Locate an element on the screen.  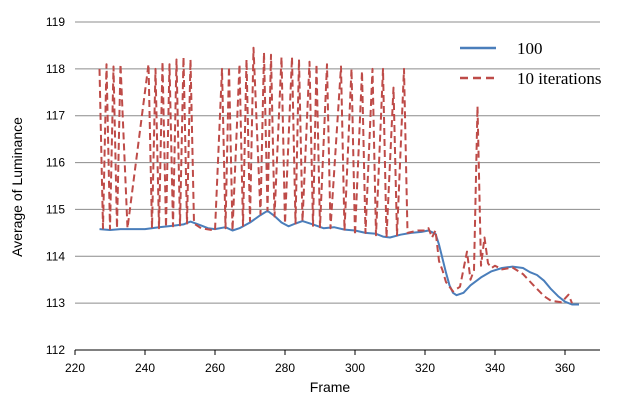
x-tick-label: 280 is located at coordinates (285, 368).